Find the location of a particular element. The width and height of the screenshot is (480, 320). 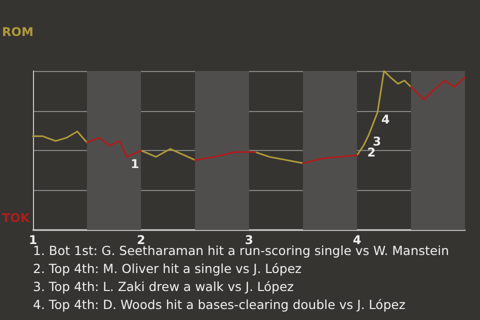

annotation: 1 is located at coordinates (135, 163).